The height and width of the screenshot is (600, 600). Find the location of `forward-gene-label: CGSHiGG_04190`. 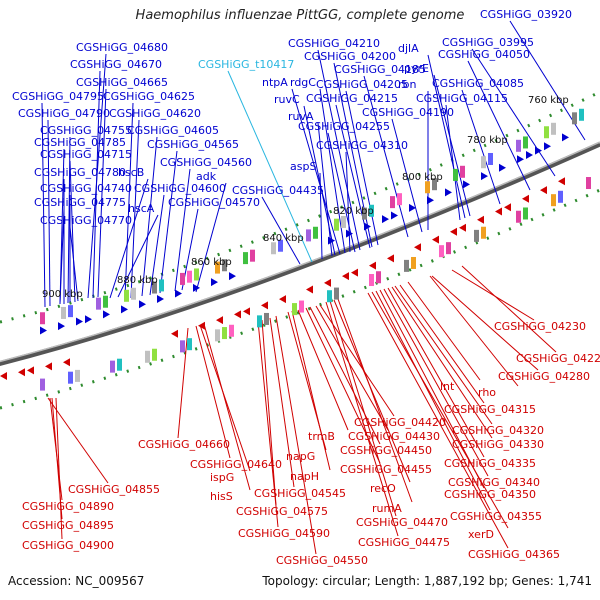

forward-gene-label: CGSHiGG_04190 is located at coordinates (408, 112).